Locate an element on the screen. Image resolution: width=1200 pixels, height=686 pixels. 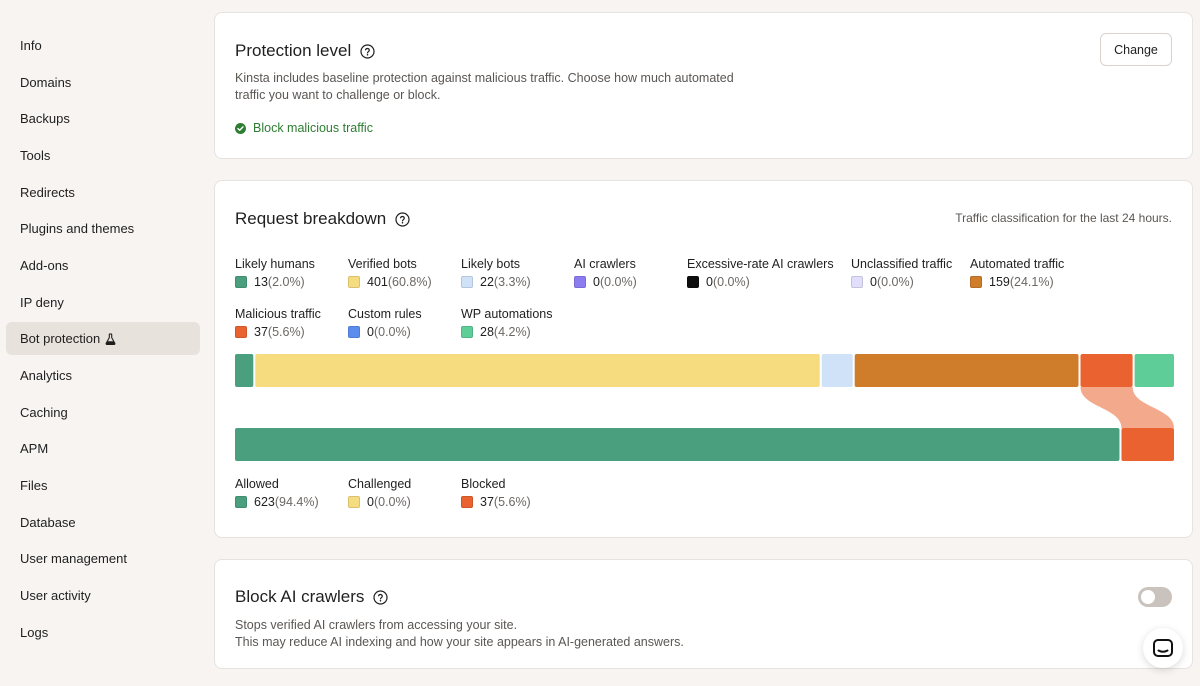
sidebar-item-label: Backups is located at coordinates (45, 118).